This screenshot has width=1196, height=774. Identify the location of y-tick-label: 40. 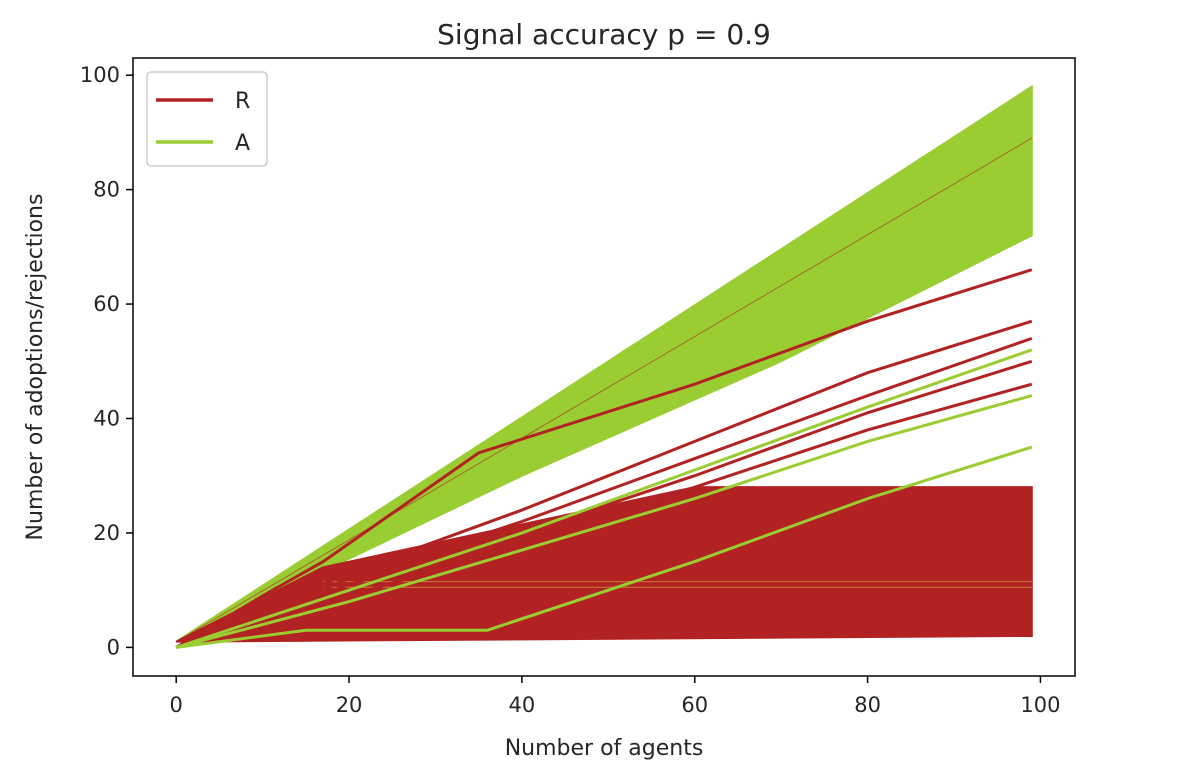
(106, 419).